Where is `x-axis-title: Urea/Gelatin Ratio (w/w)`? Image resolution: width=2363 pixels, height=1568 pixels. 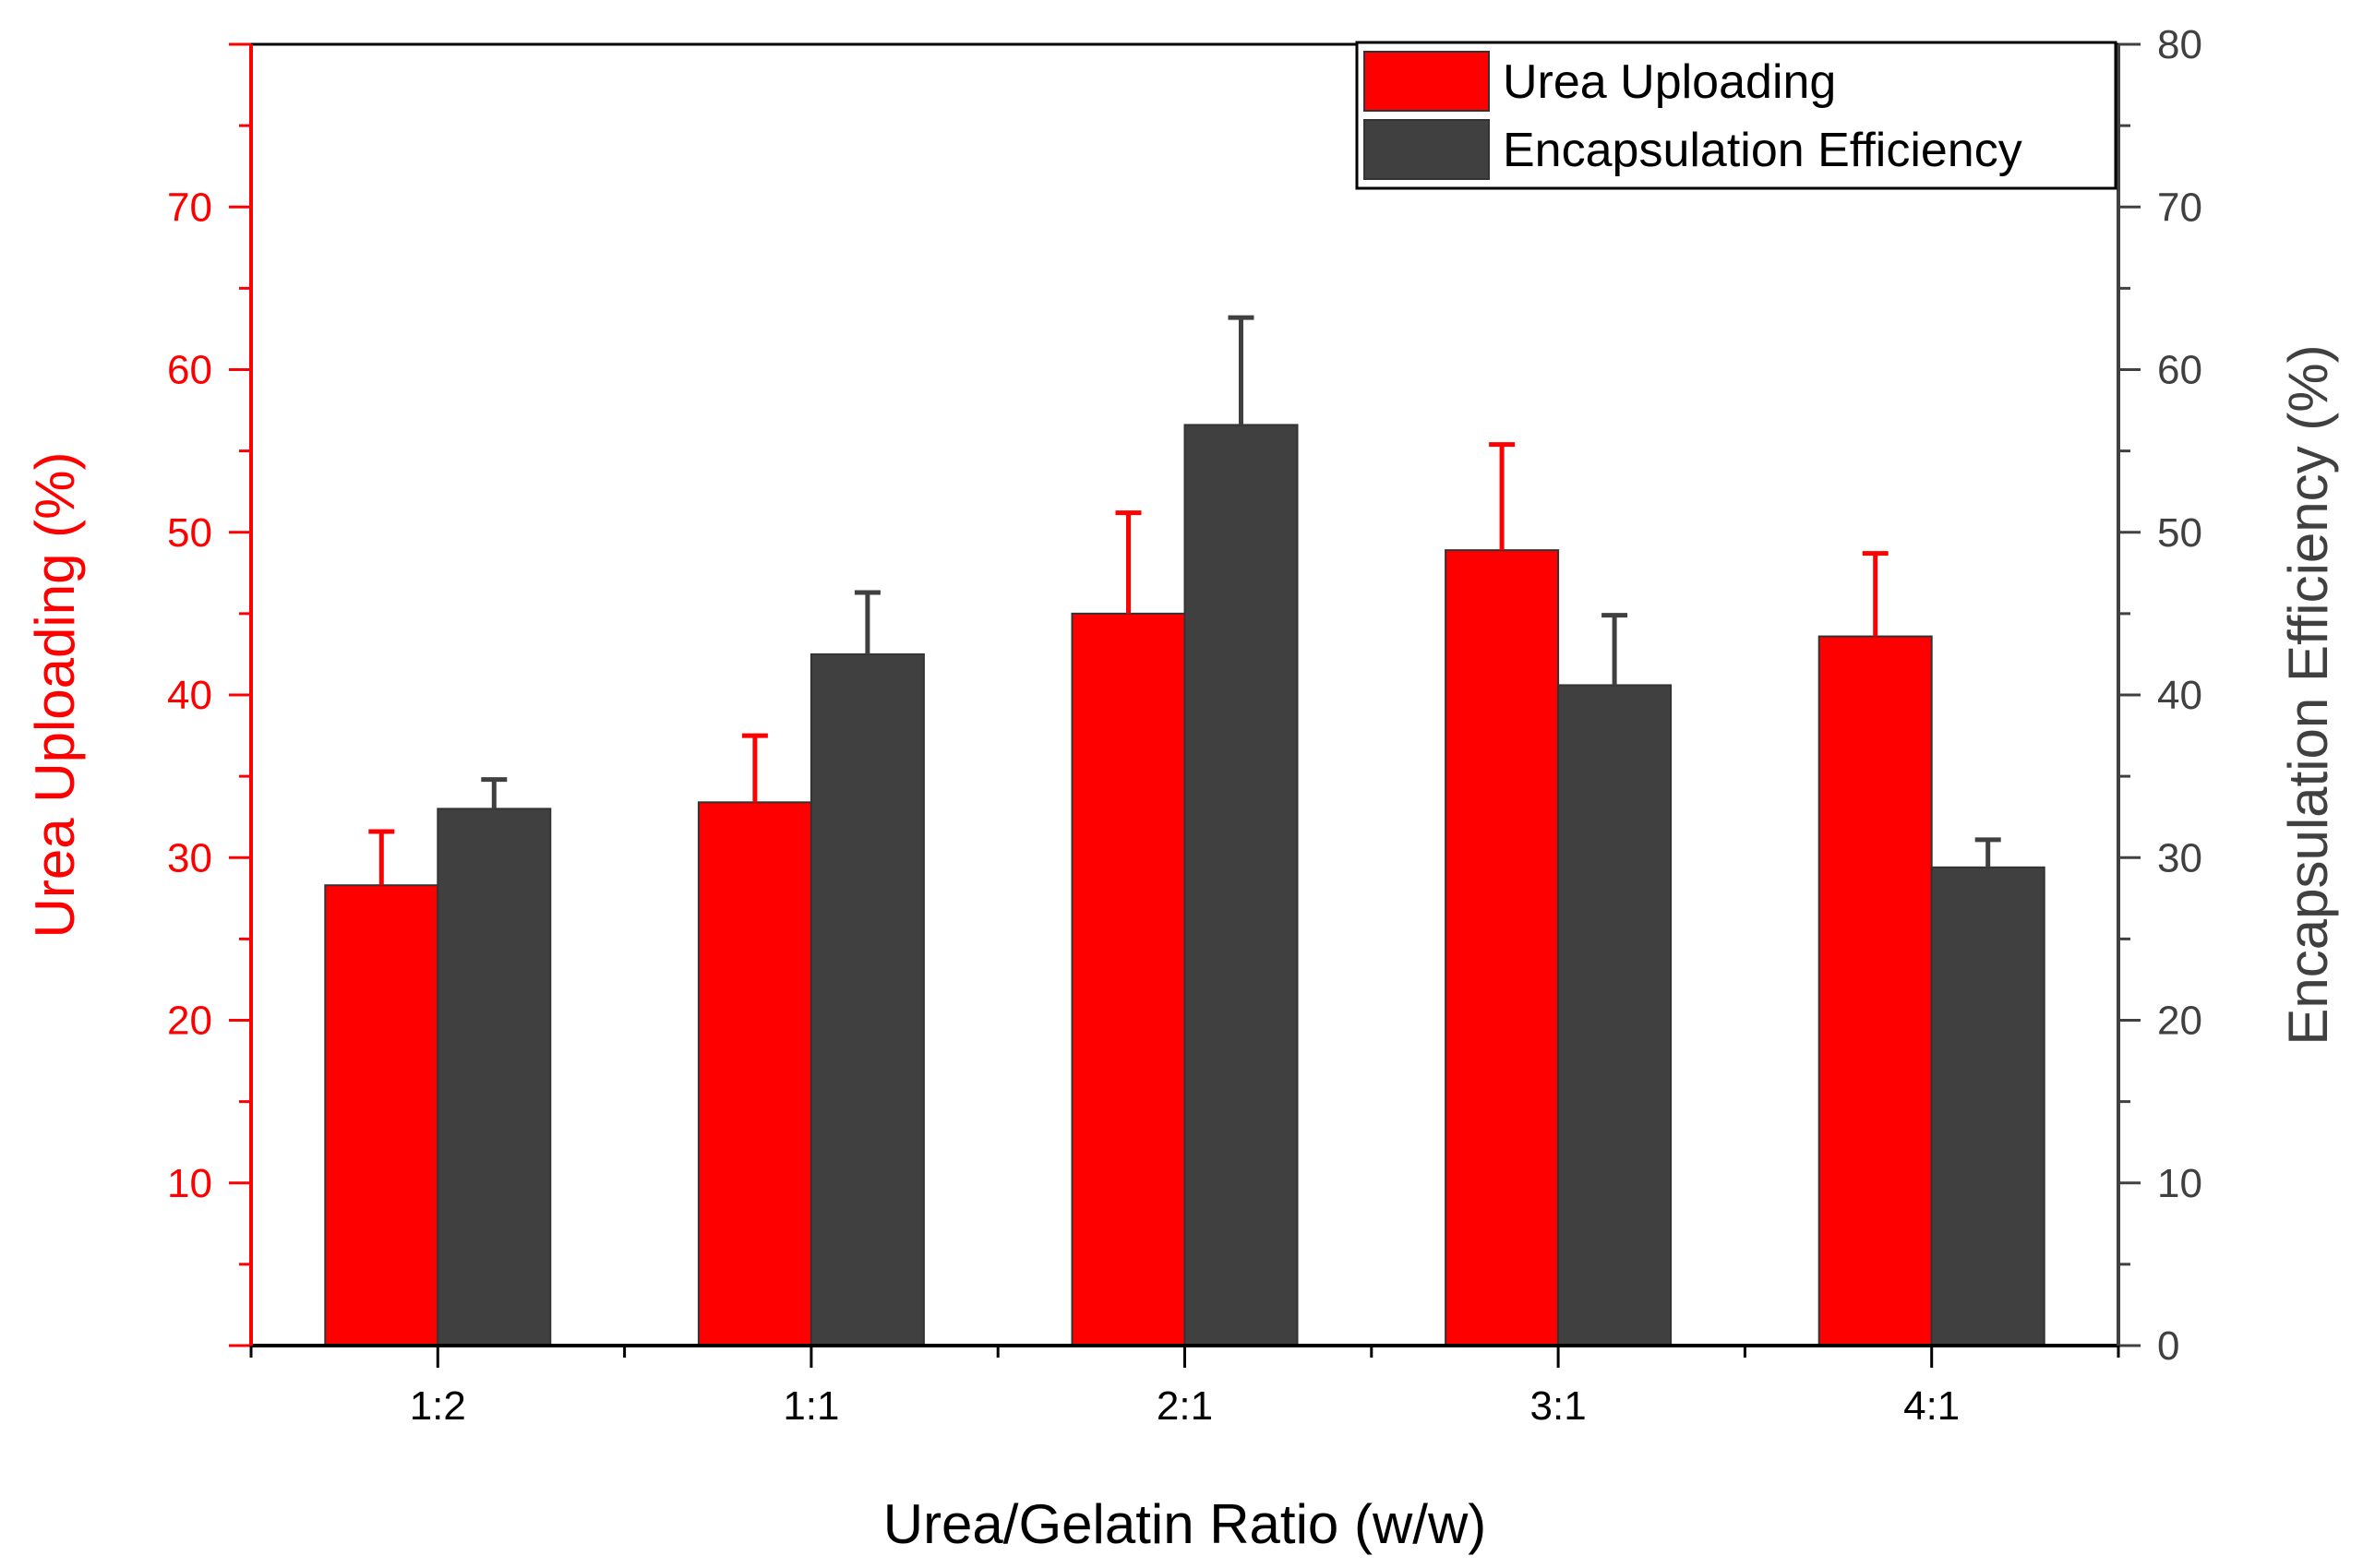 x-axis-title: Urea/Gelatin Ratio (w/w) is located at coordinates (1185, 1524).